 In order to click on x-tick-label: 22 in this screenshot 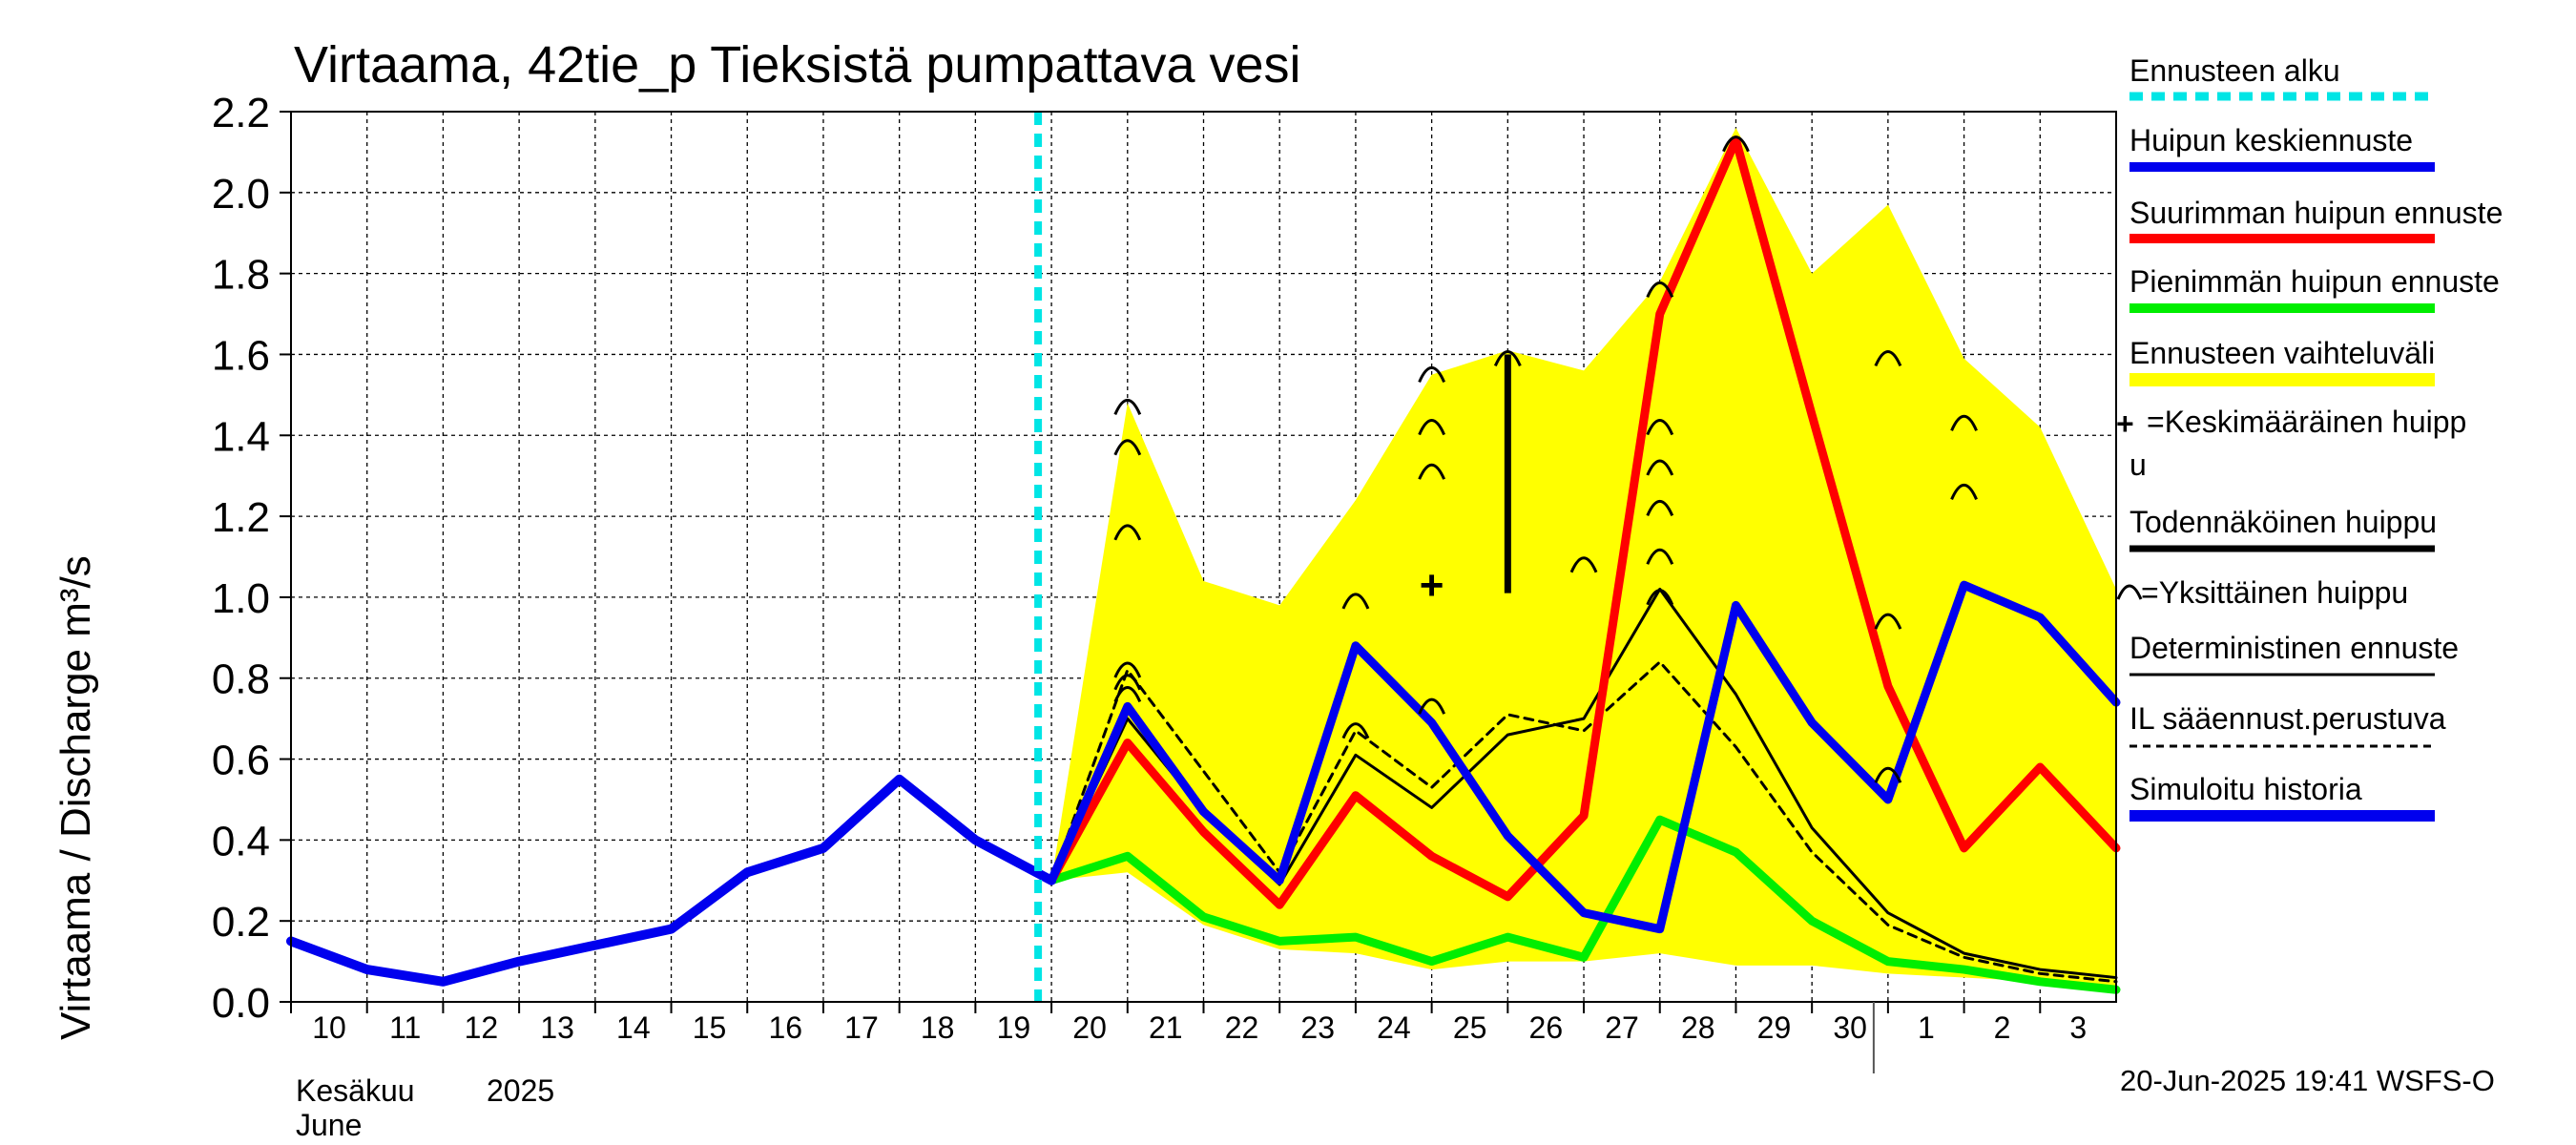, I will do `click(1242, 1027)`.